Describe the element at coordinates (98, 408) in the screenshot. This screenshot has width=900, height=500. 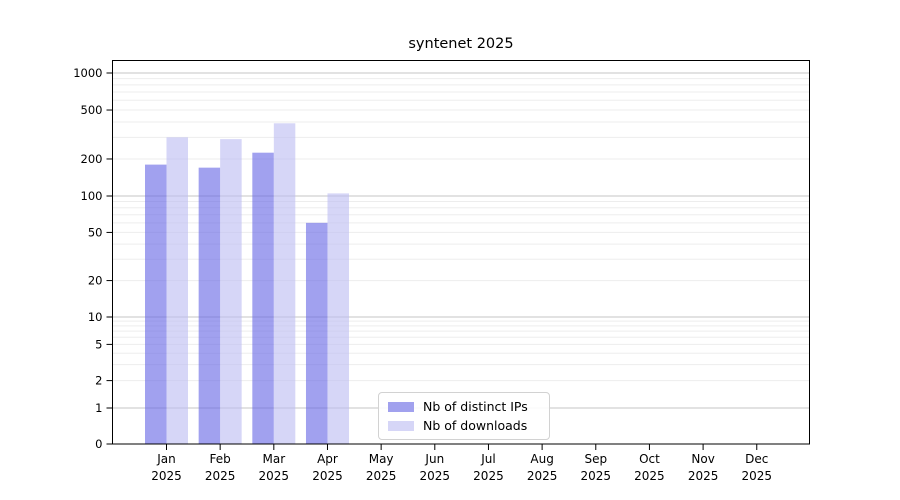
I see `y-tick-label: 1` at that location.